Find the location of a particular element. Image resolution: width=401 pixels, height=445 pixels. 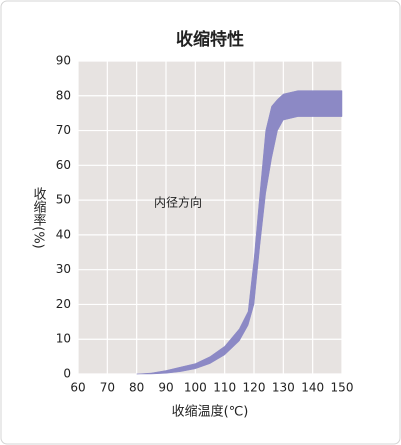

x-tick-label: 130 is located at coordinates (283, 388).